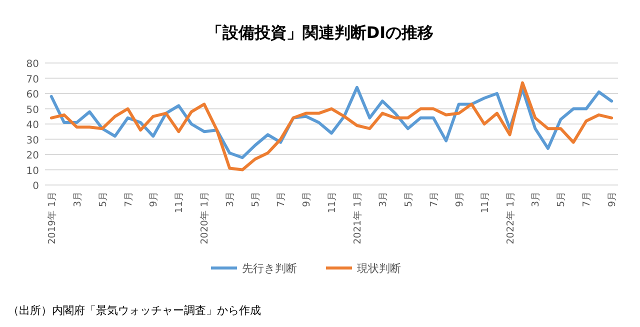 The width and height of the screenshot is (640, 327). Describe the element at coordinates (379, 268) in the screenshot. I see `legend-label: 現状判断` at that location.